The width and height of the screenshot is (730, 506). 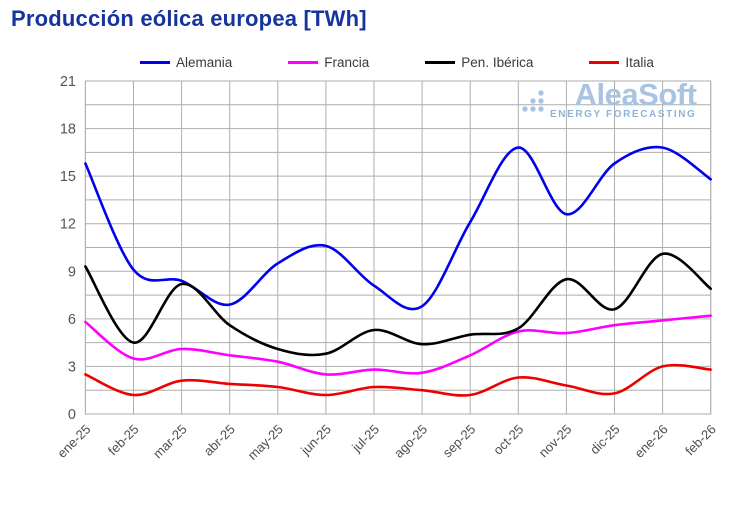 I want to click on y-axis-tick-labels: 0 3 6 9 12 15 18 21, so click(x=68, y=248).